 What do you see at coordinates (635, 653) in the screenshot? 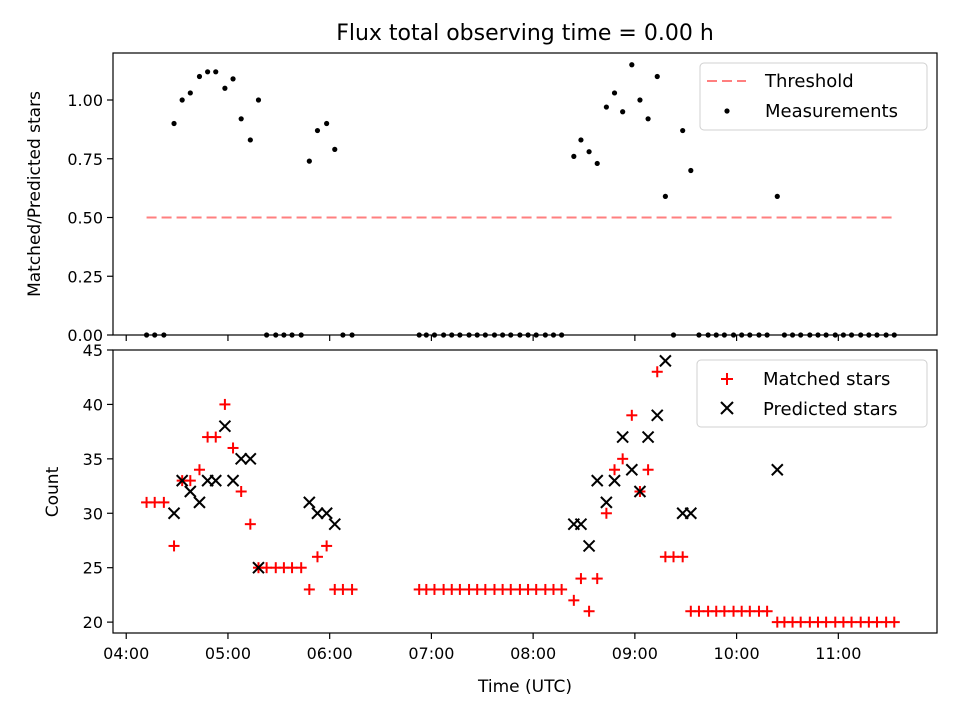
I see `x-tick-label: 09:00` at bounding box center [635, 653].